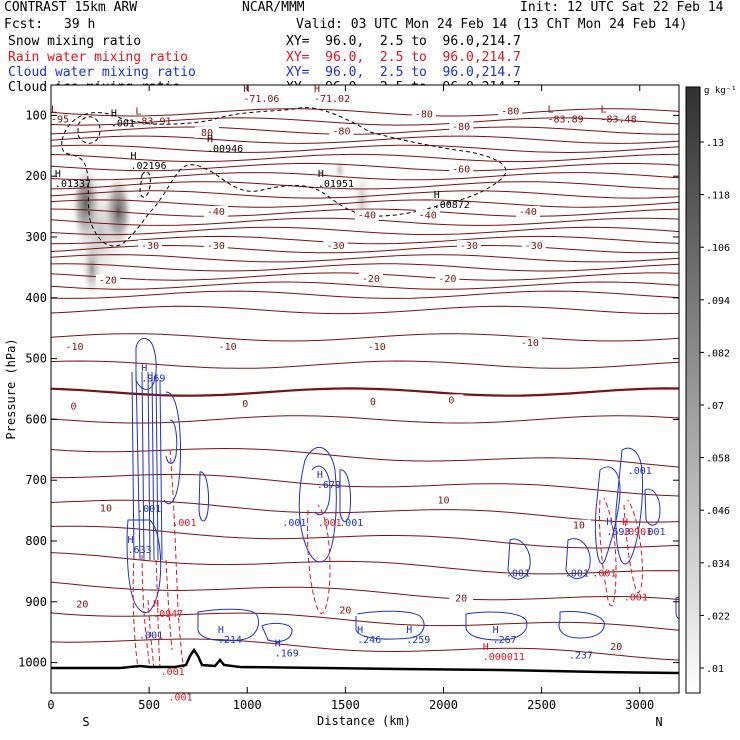  What do you see at coordinates (36, 298) in the screenshot?
I see `y-tick-label: 400` at bounding box center [36, 298].